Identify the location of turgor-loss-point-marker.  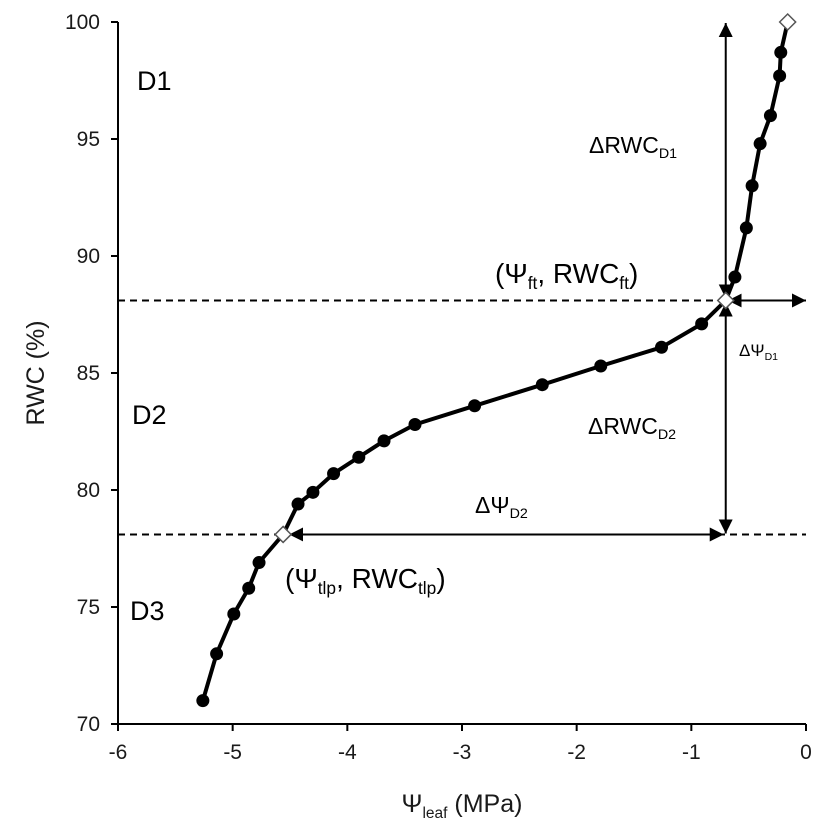
(283, 534).